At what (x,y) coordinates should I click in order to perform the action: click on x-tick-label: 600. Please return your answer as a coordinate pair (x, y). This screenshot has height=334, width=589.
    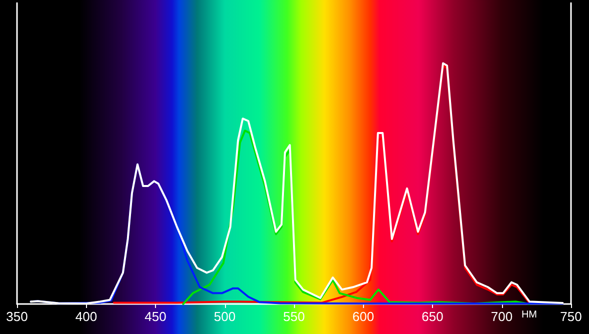
    Looking at the image, I should click on (363, 316).